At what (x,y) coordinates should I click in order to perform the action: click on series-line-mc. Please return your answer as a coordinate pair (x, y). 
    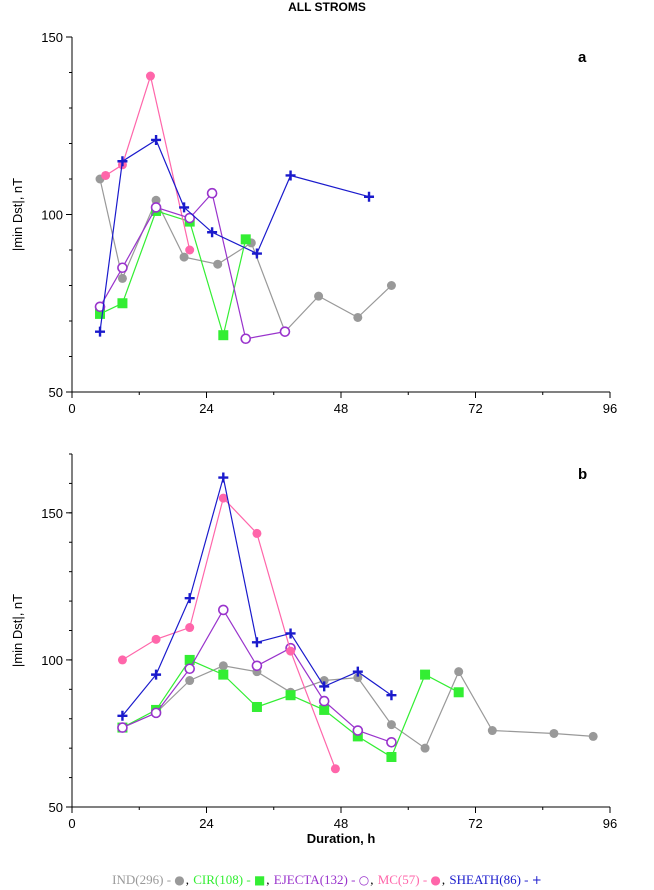
    Looking at the image, I should click on (229, 633).